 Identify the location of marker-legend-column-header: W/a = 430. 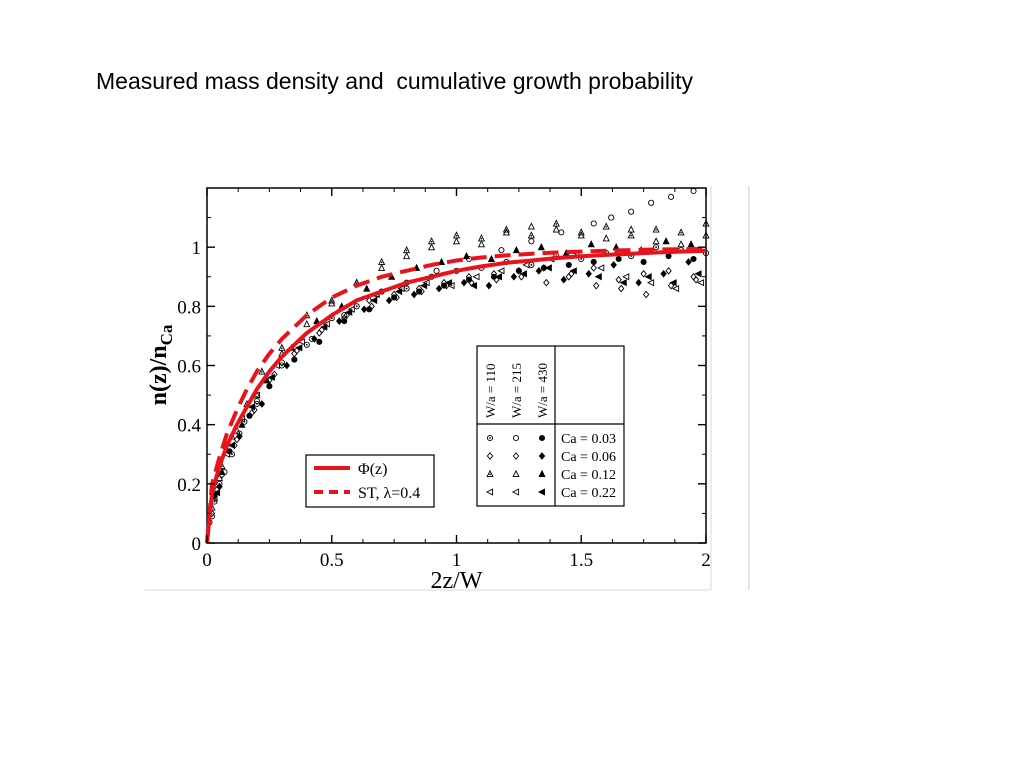
(542, 390).